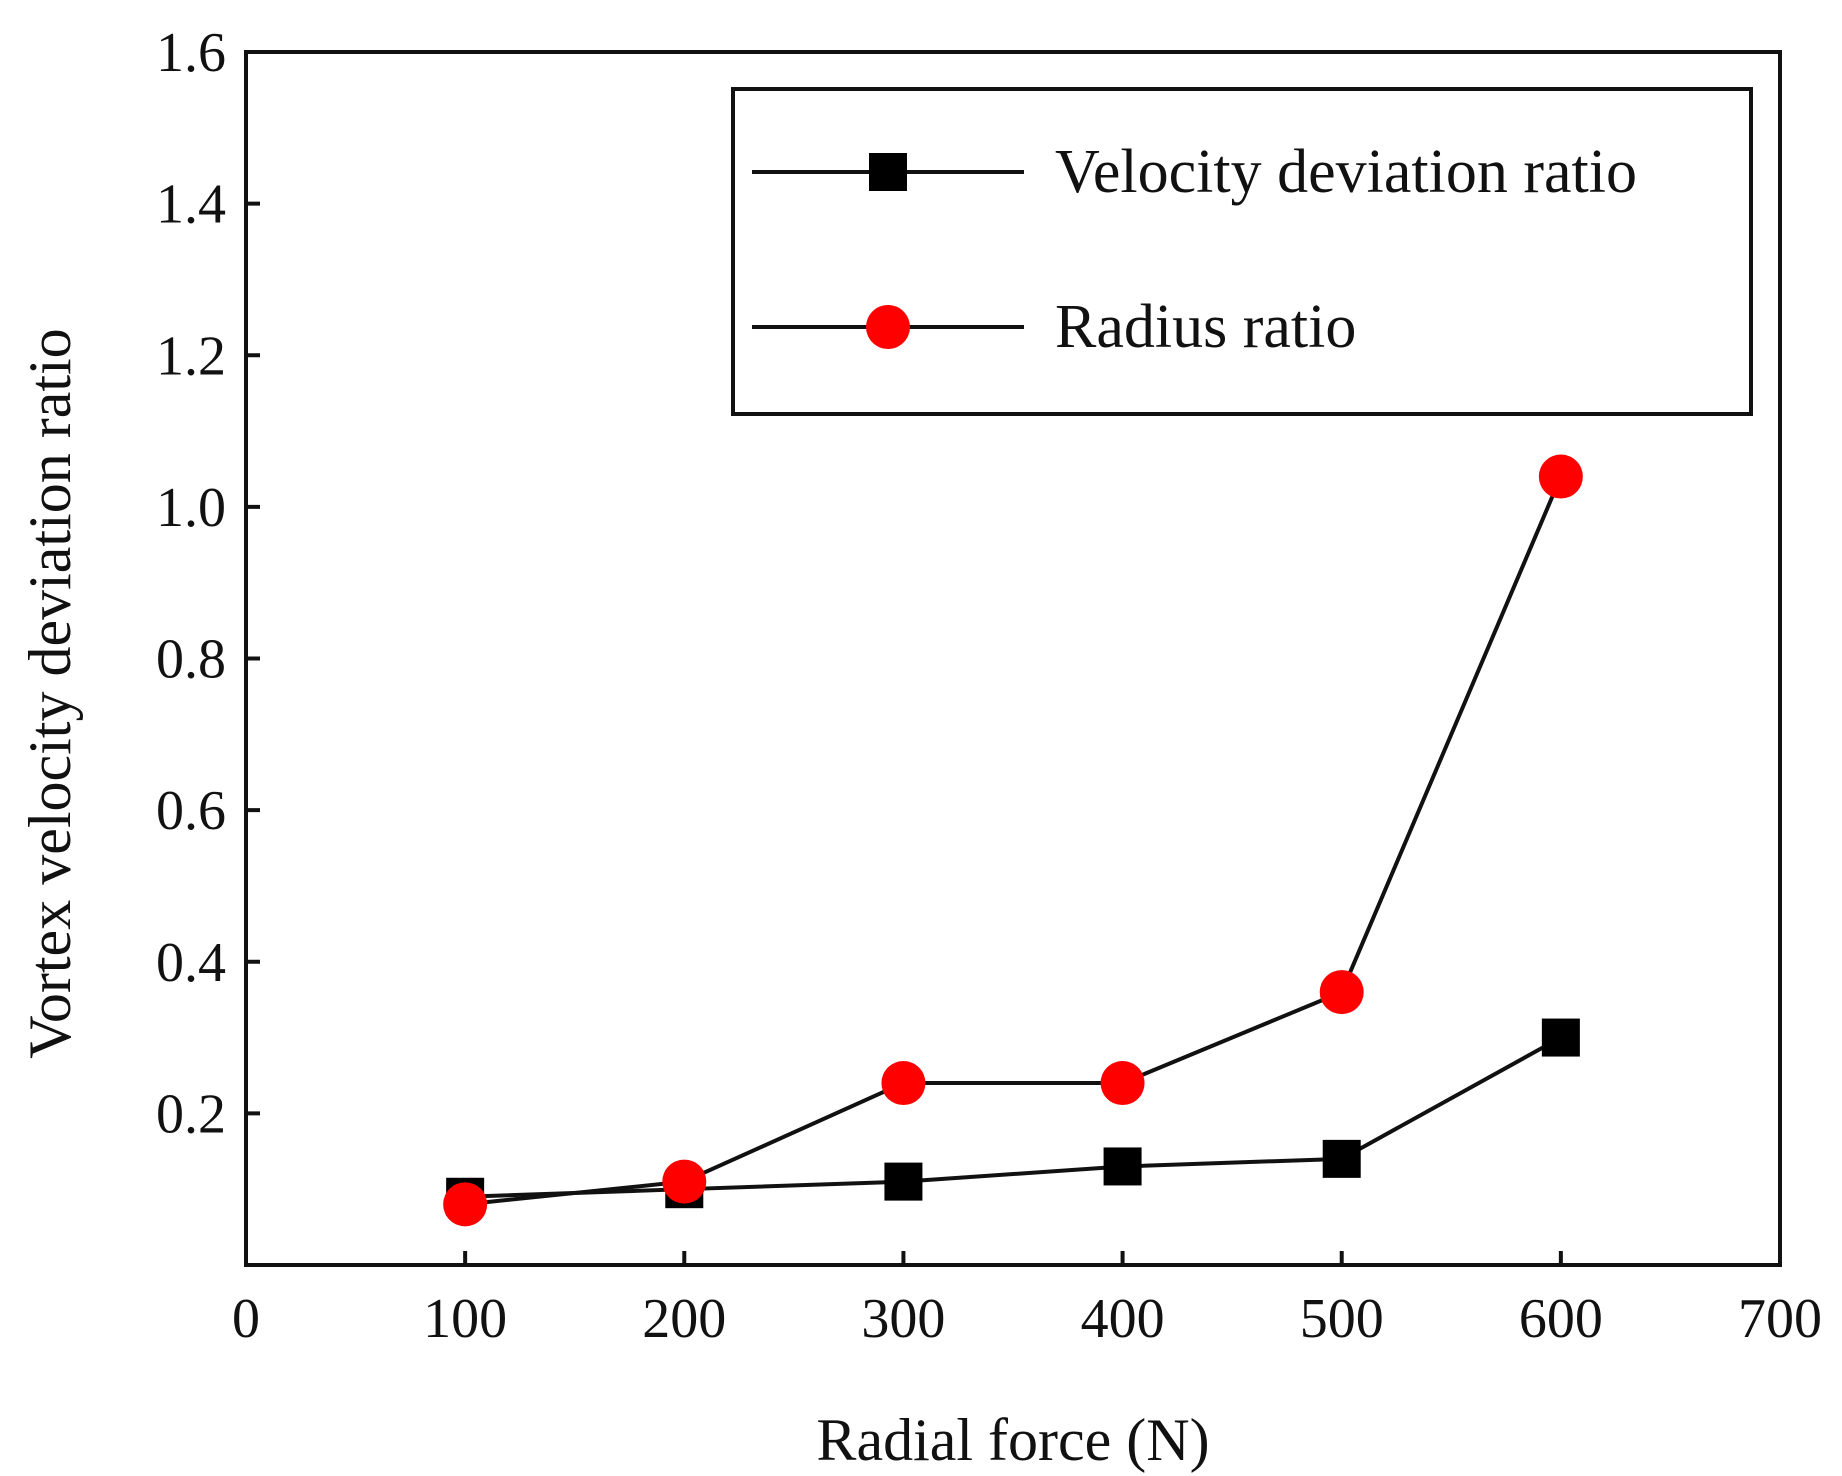  I want to click on legend-marker-circle, so click(888, 327).